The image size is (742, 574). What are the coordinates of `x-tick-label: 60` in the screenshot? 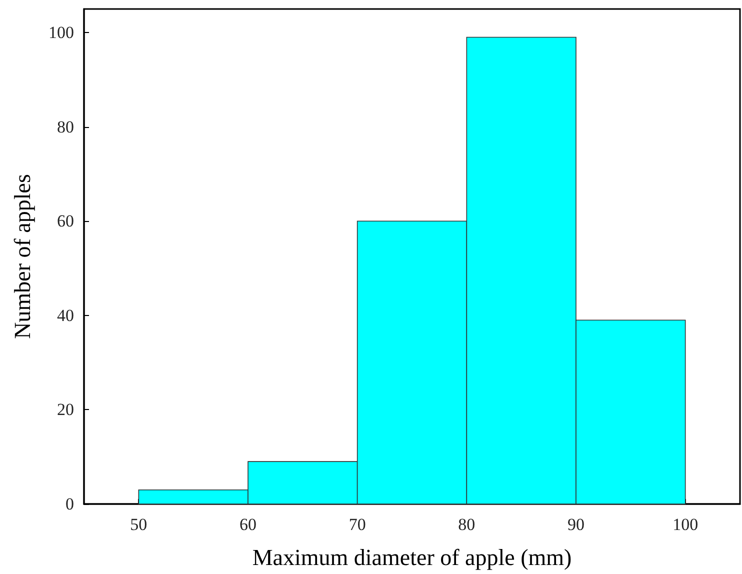 It's located at (248, 524).